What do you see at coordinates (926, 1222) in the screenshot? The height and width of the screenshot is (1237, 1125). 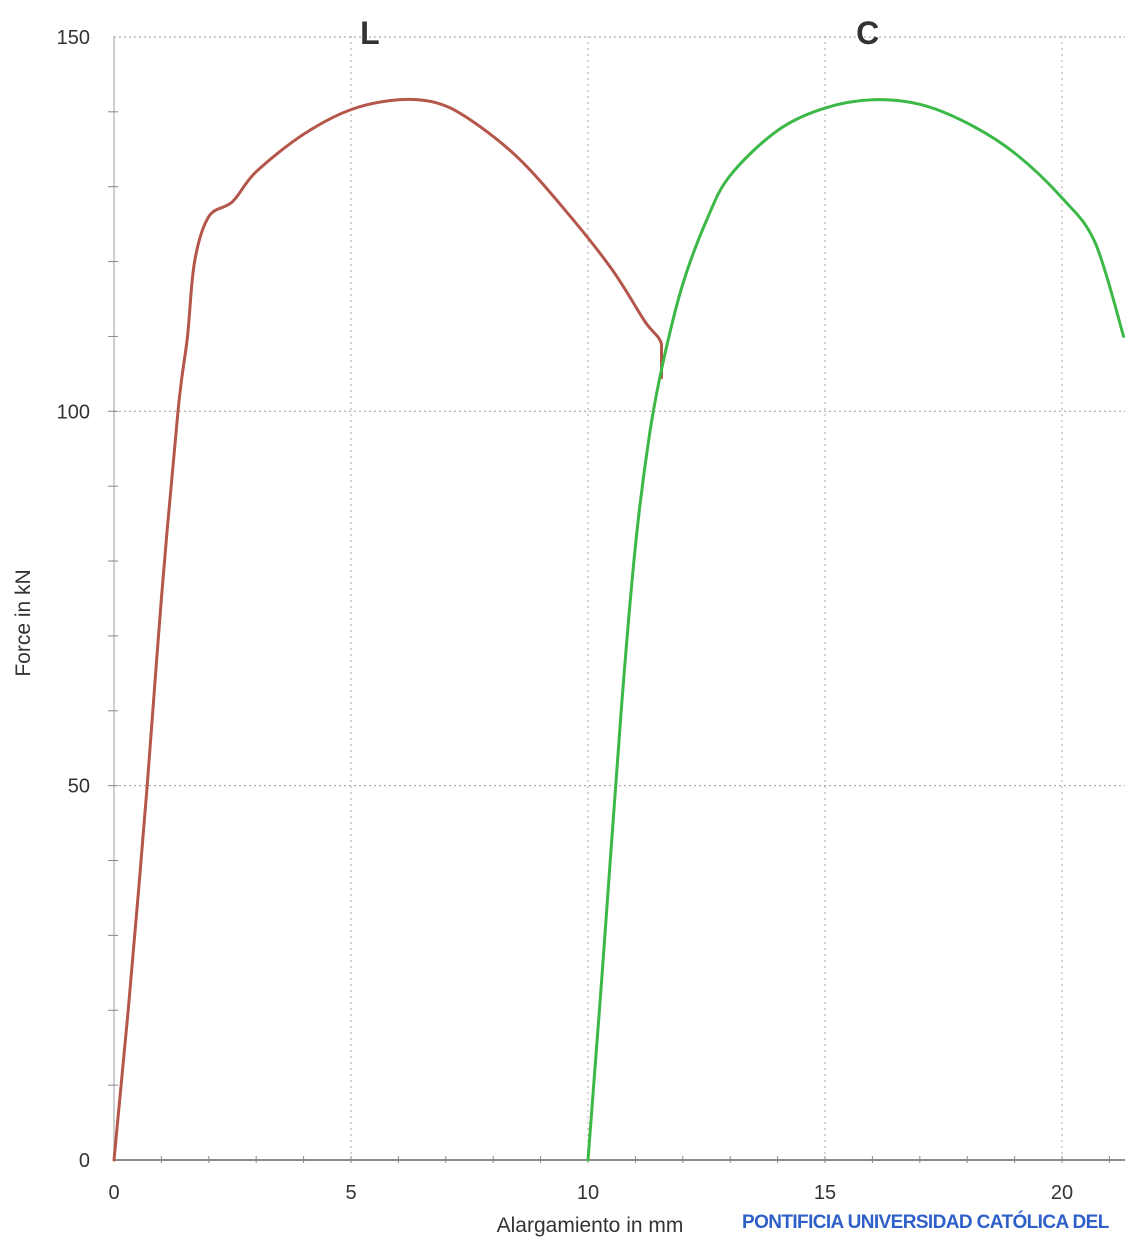 I see `university-watermark: PONTIFICIA UNIVERSIDAD CATÓLICA DEL` at bounding box center [926, 1222].